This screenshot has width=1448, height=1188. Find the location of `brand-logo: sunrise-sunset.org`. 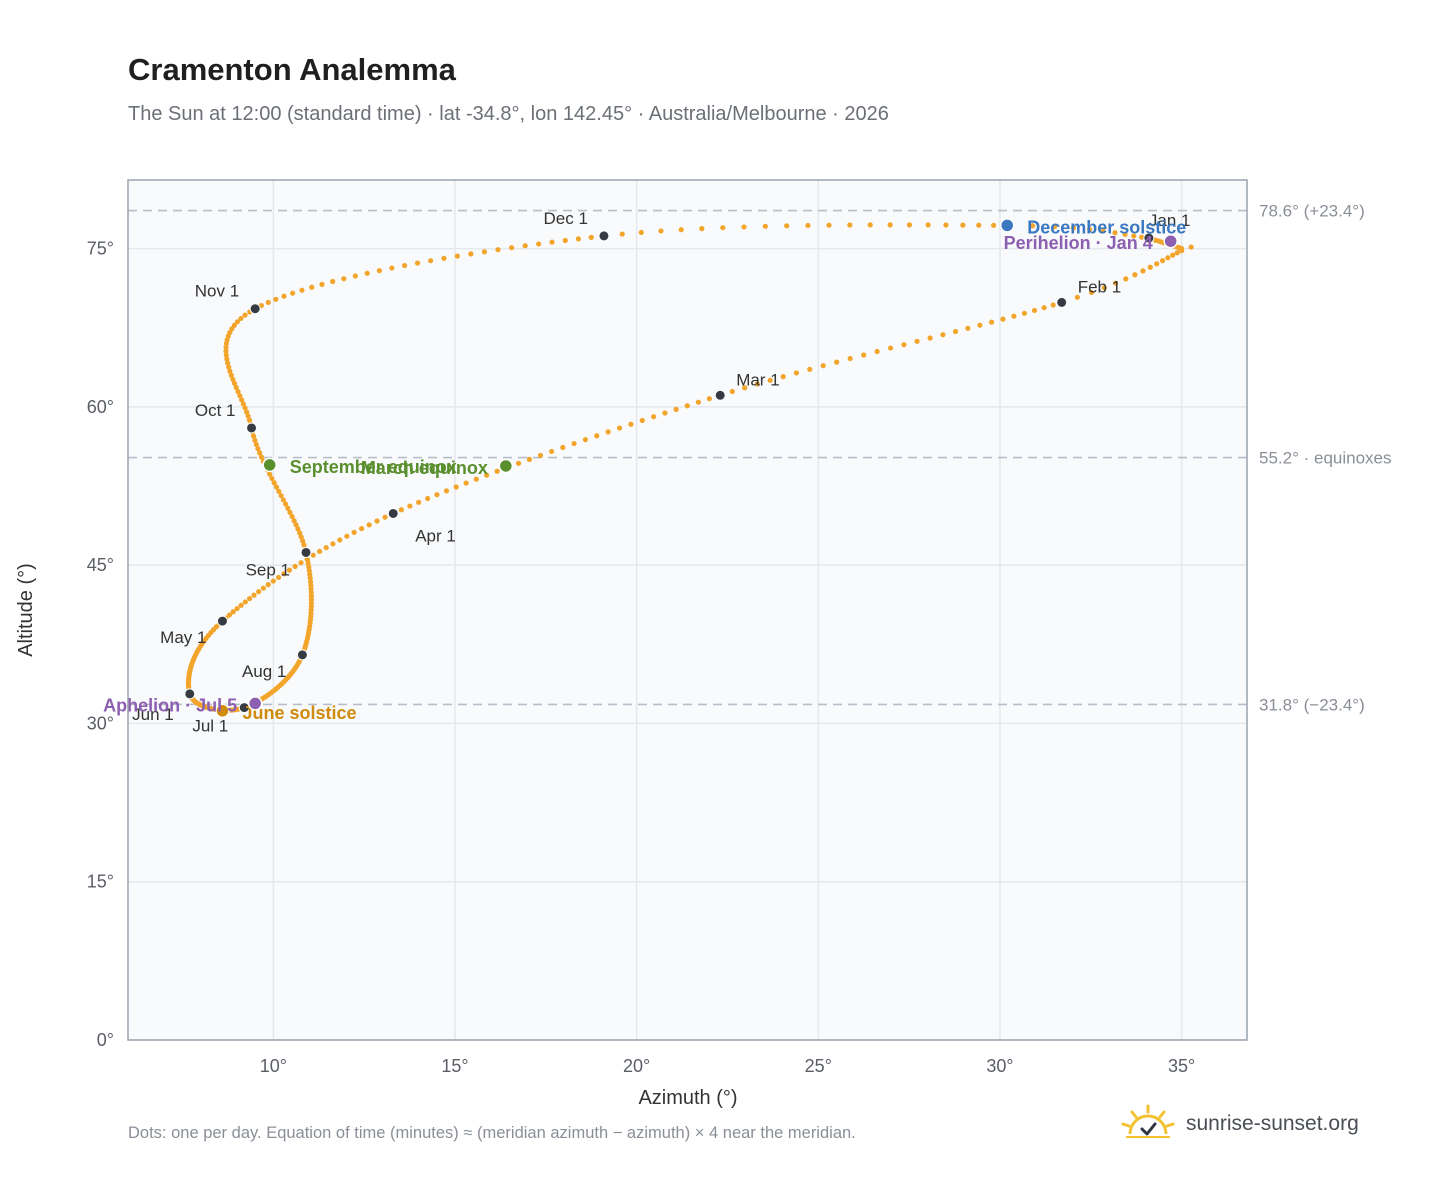

brand-logo: sunrise-sunset.org is located at coordinates (1239, 1124).